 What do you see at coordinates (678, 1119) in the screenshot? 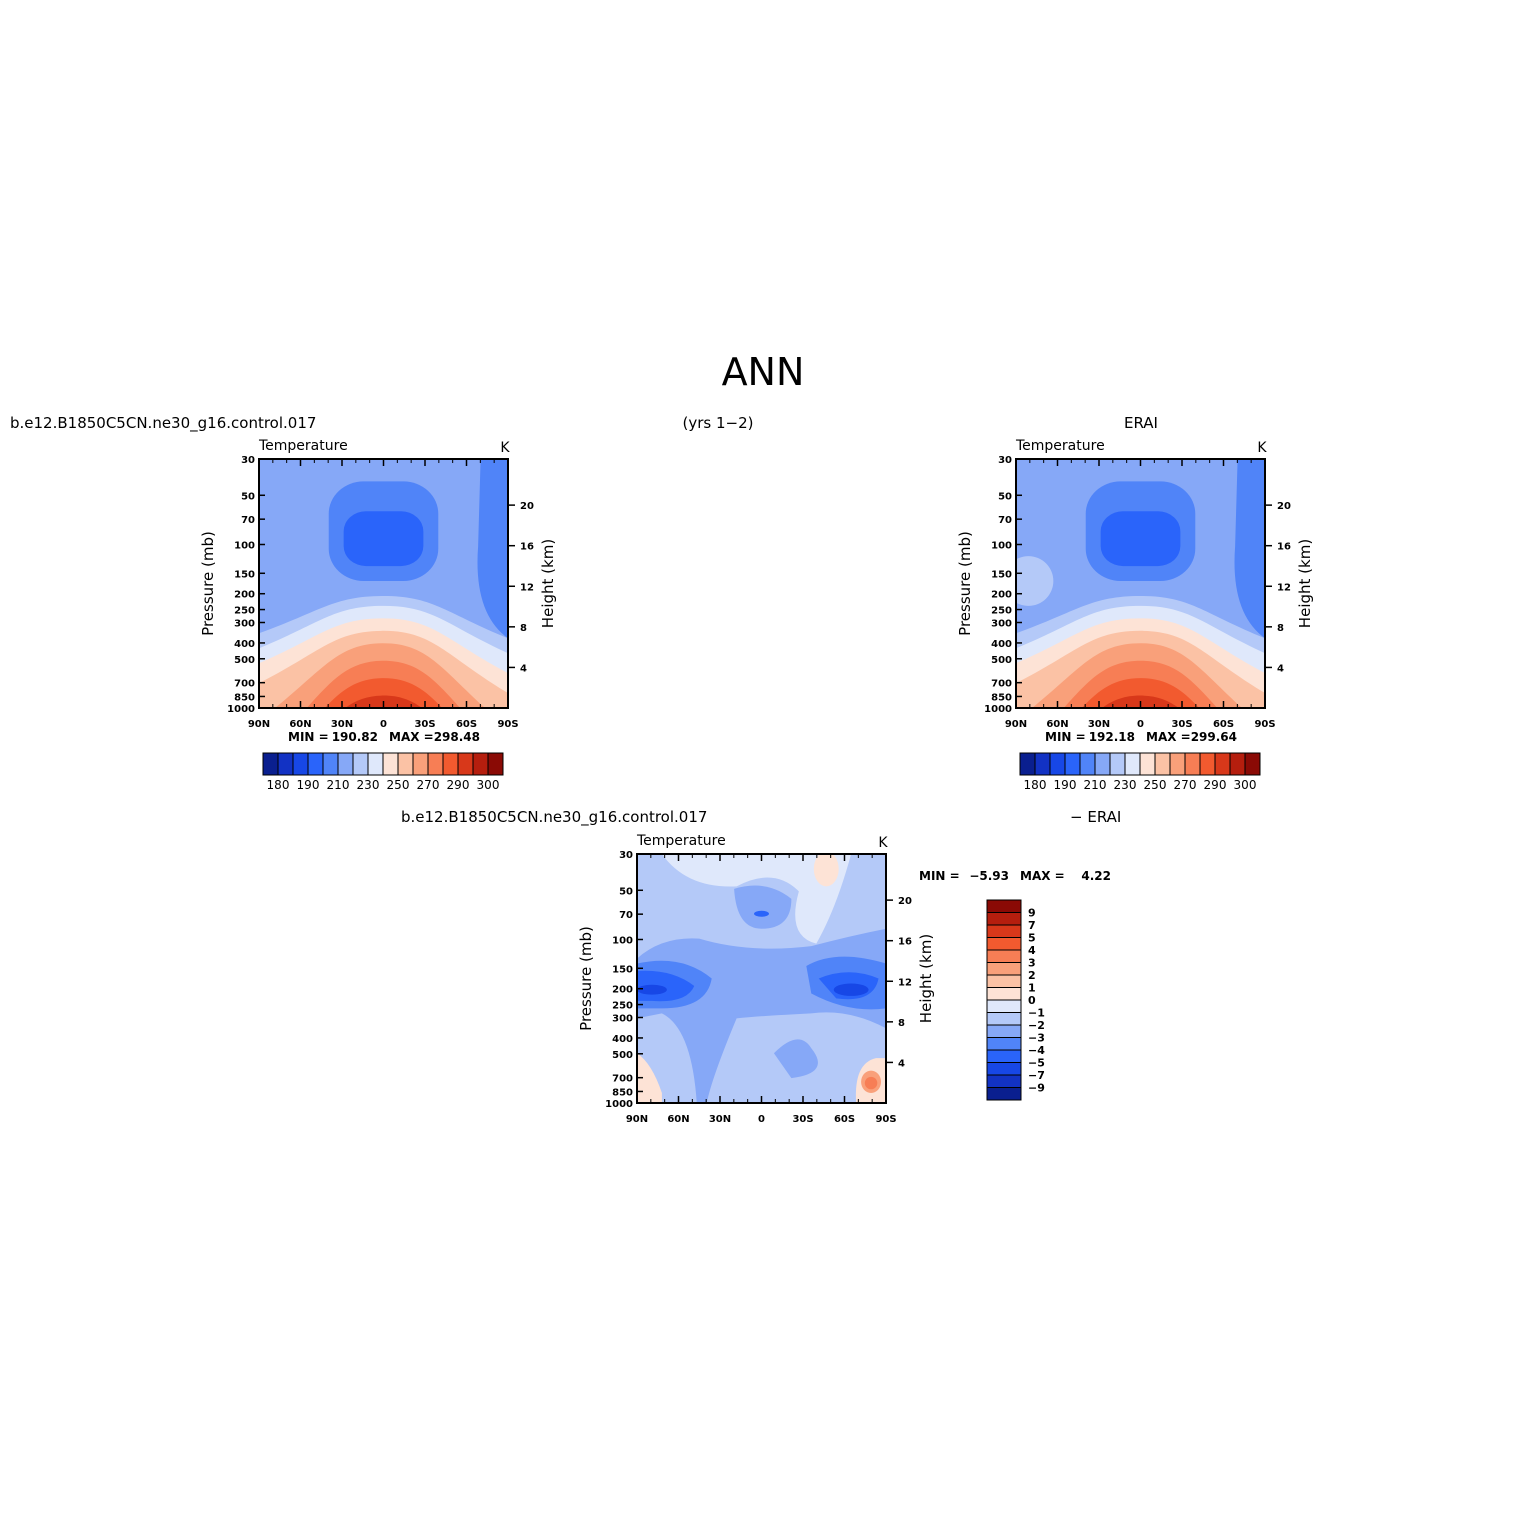
I see `lat-tick-label: 60N` at bounding box center [678, 1119].